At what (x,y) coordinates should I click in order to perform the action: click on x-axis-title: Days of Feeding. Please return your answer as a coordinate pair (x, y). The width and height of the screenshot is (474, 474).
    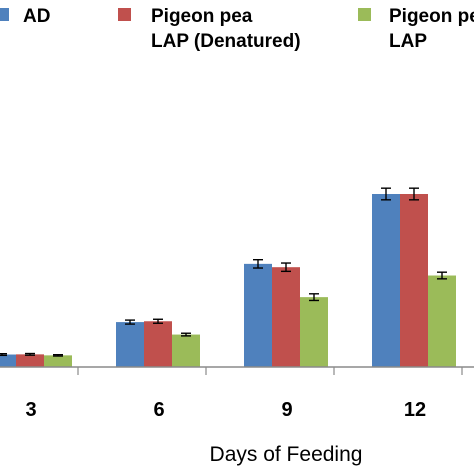
    Looking at the image, I should click on (286, 454).